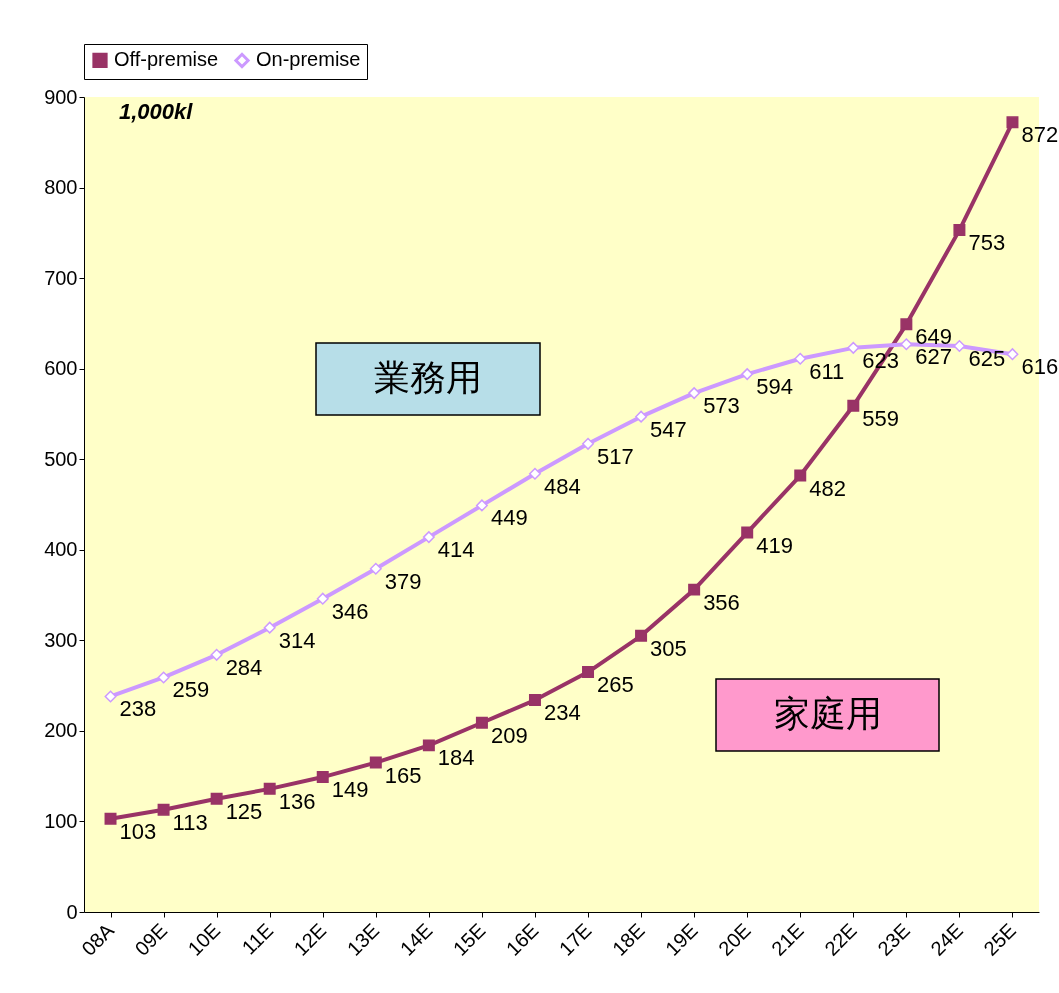 The height and width of the screenshot is (993, 1059). What do you see at coordinates (668, 429) in the screenshot?
I see `data-label: 547` at bounding box center [668, 429].